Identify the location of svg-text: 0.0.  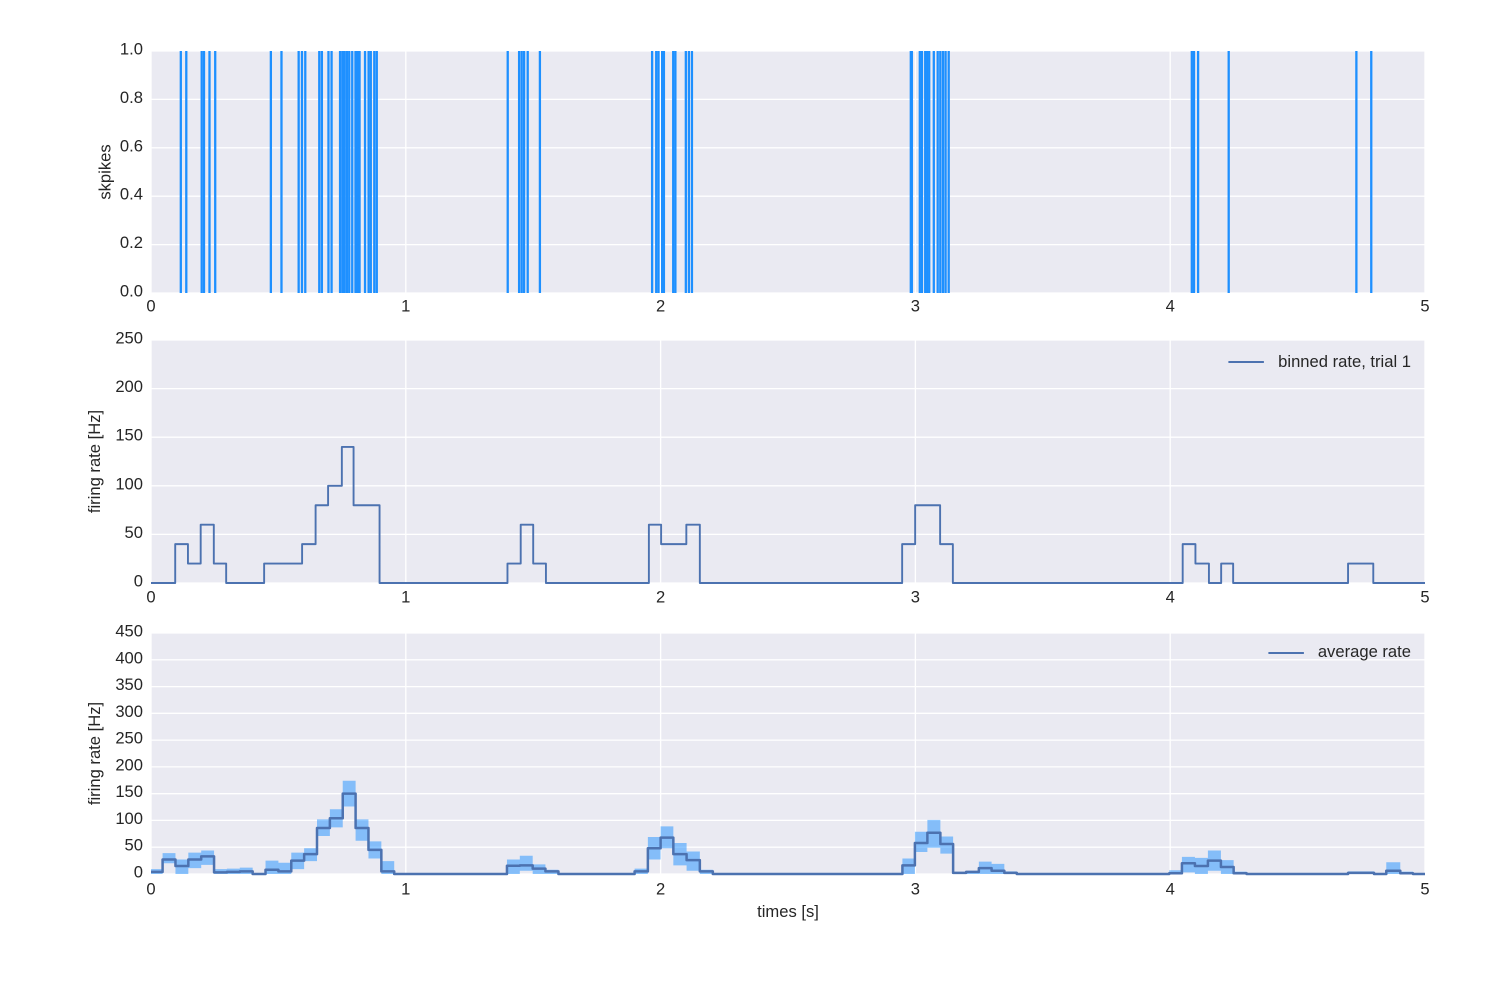
(131, 291).